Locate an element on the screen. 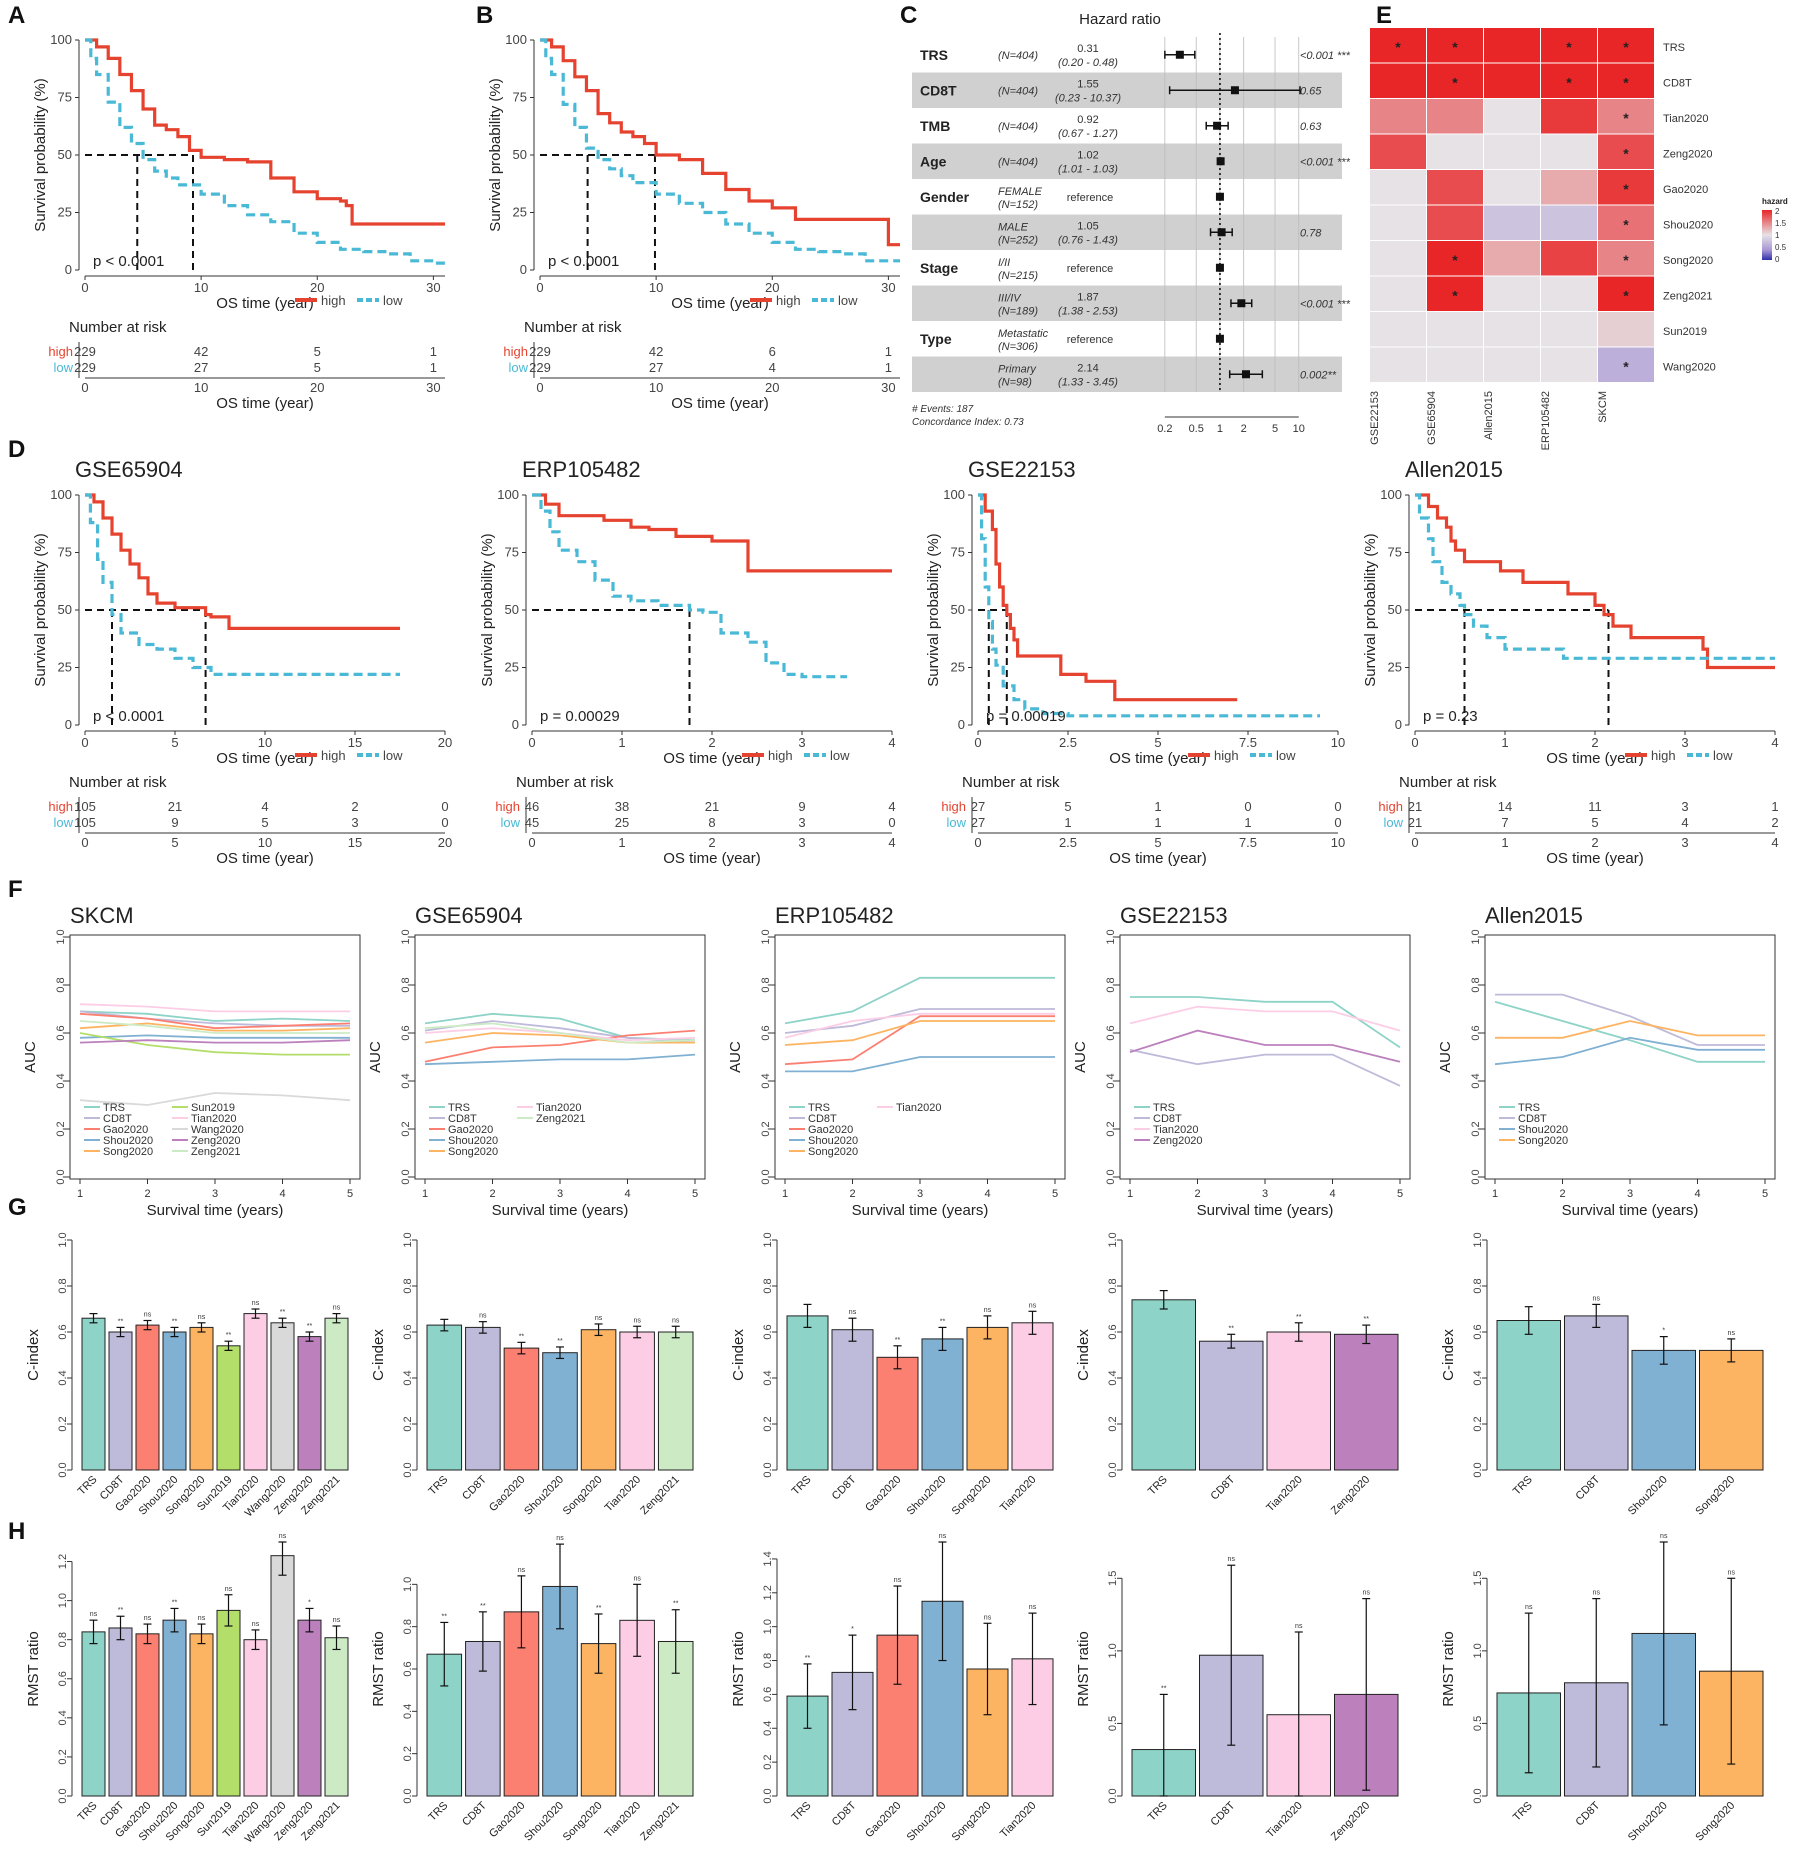 The height and width of the screenshot is (1867, 1796). forest-p-value: 0.78 is located at coordinates (1311, 233).